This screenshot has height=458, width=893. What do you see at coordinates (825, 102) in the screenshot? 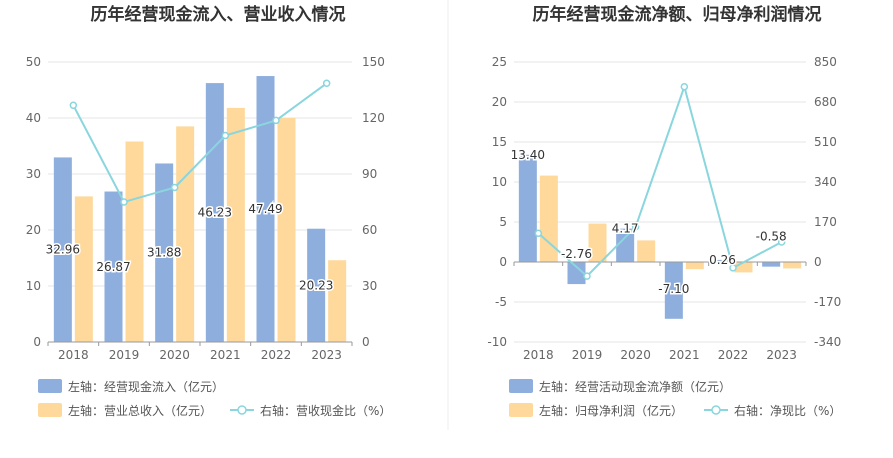
I see `right-axis-tick: 680` at bounding box center [825, 102].